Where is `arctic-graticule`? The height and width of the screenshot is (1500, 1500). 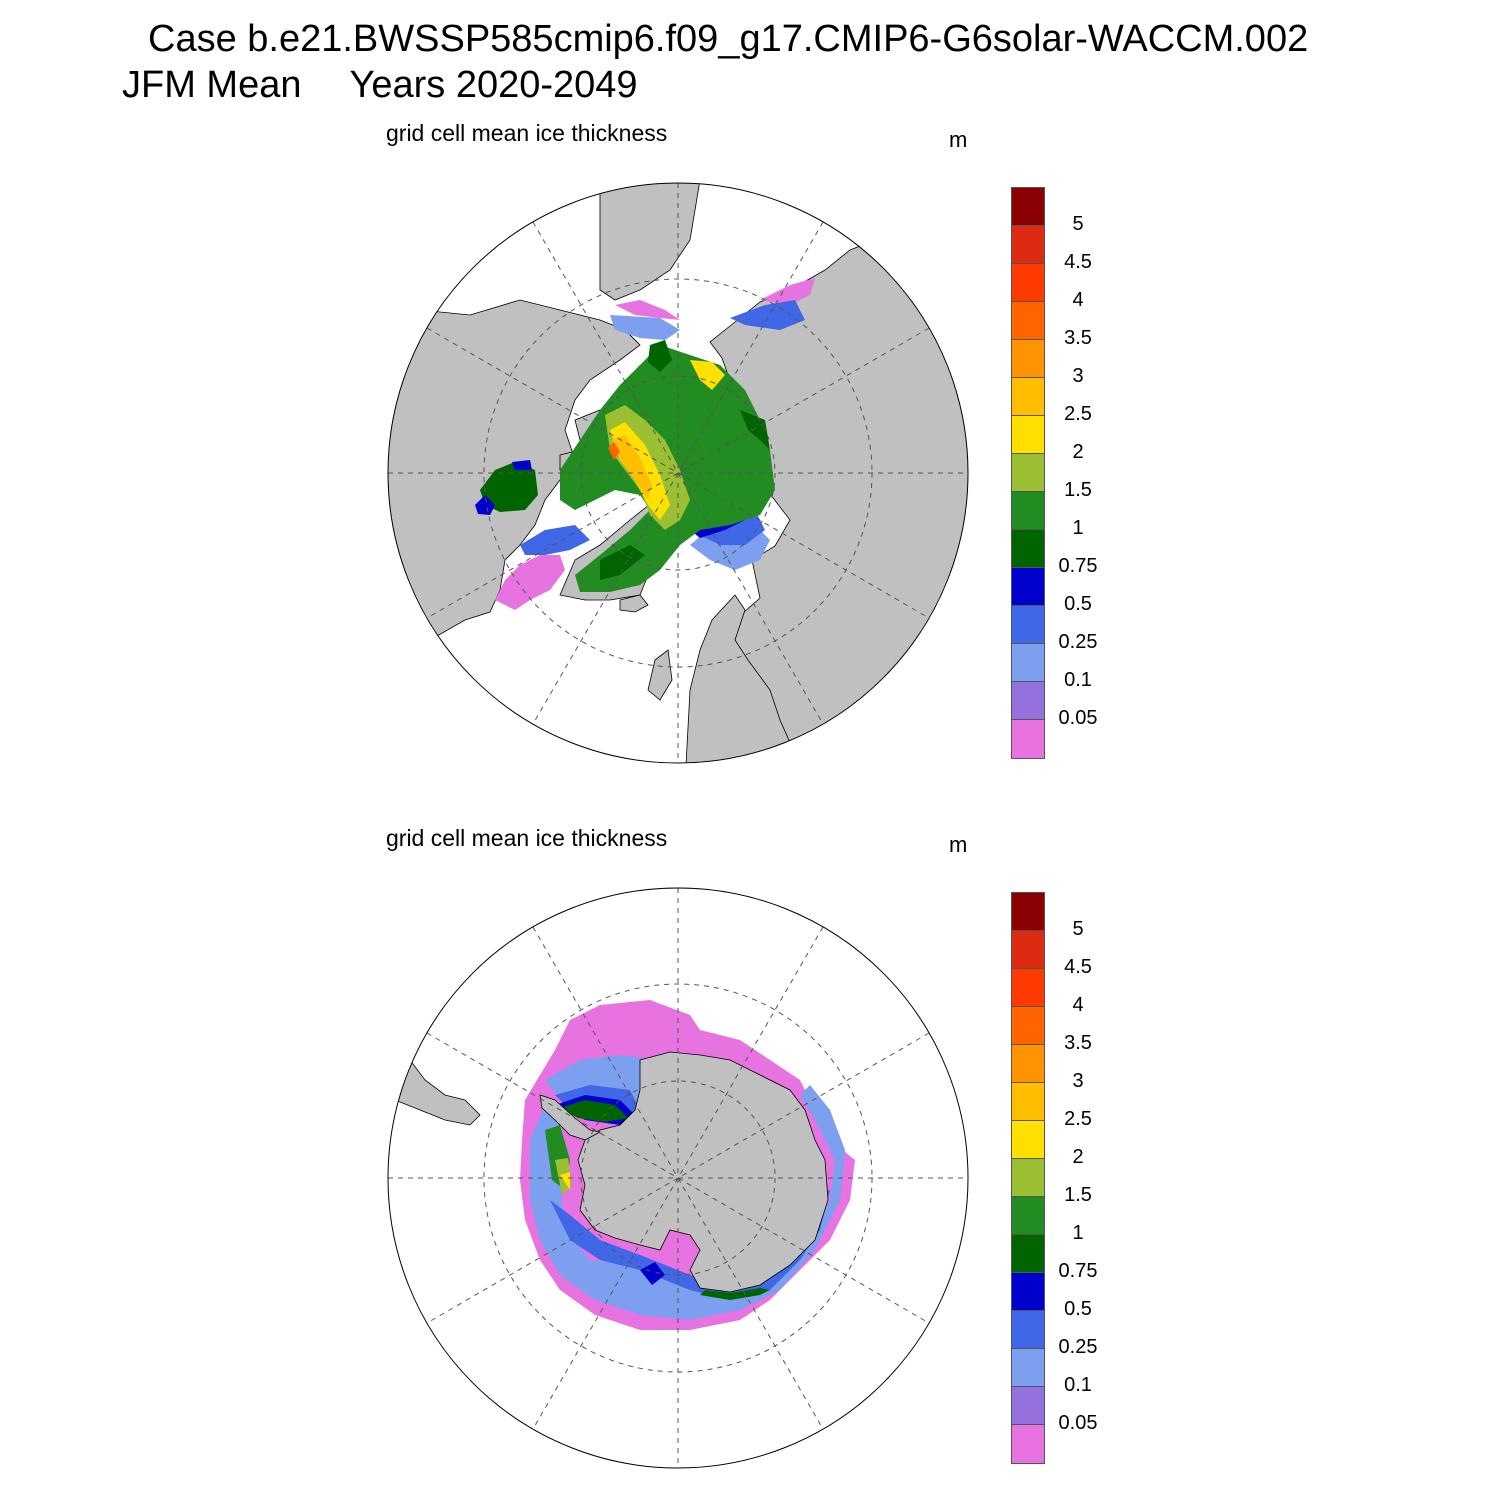 arctic-graticule is located at coordinates (678, 473).